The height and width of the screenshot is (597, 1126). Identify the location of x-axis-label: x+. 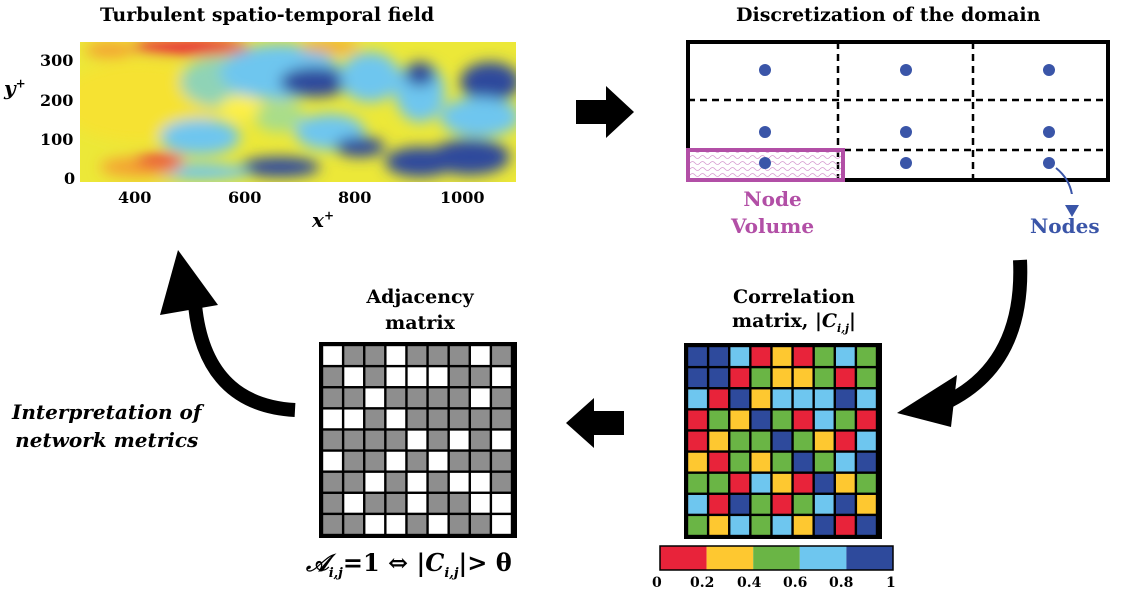
(323, 220).